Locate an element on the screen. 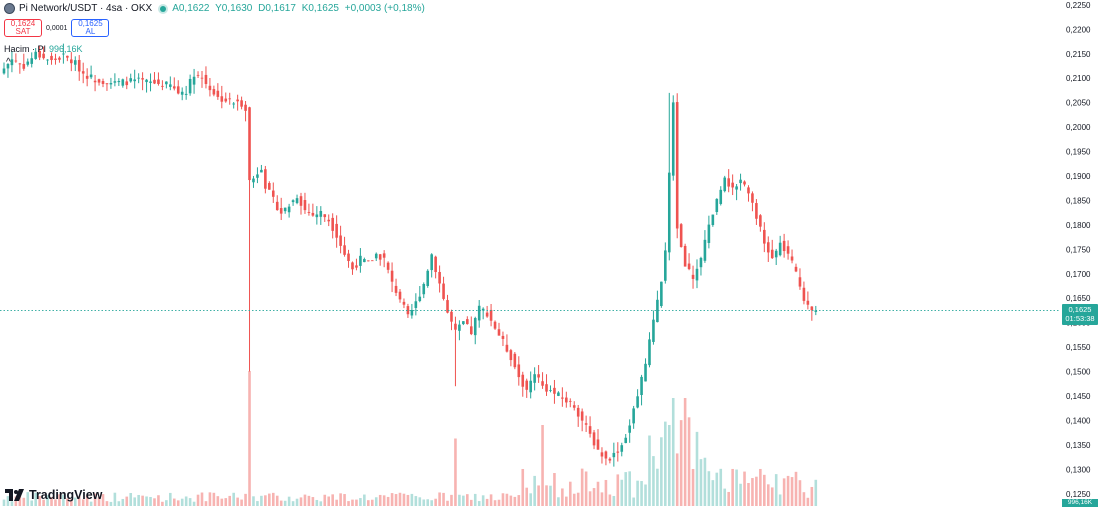  price-axis-tick-label: 0,2100 is located at coordinates (1078, 78).